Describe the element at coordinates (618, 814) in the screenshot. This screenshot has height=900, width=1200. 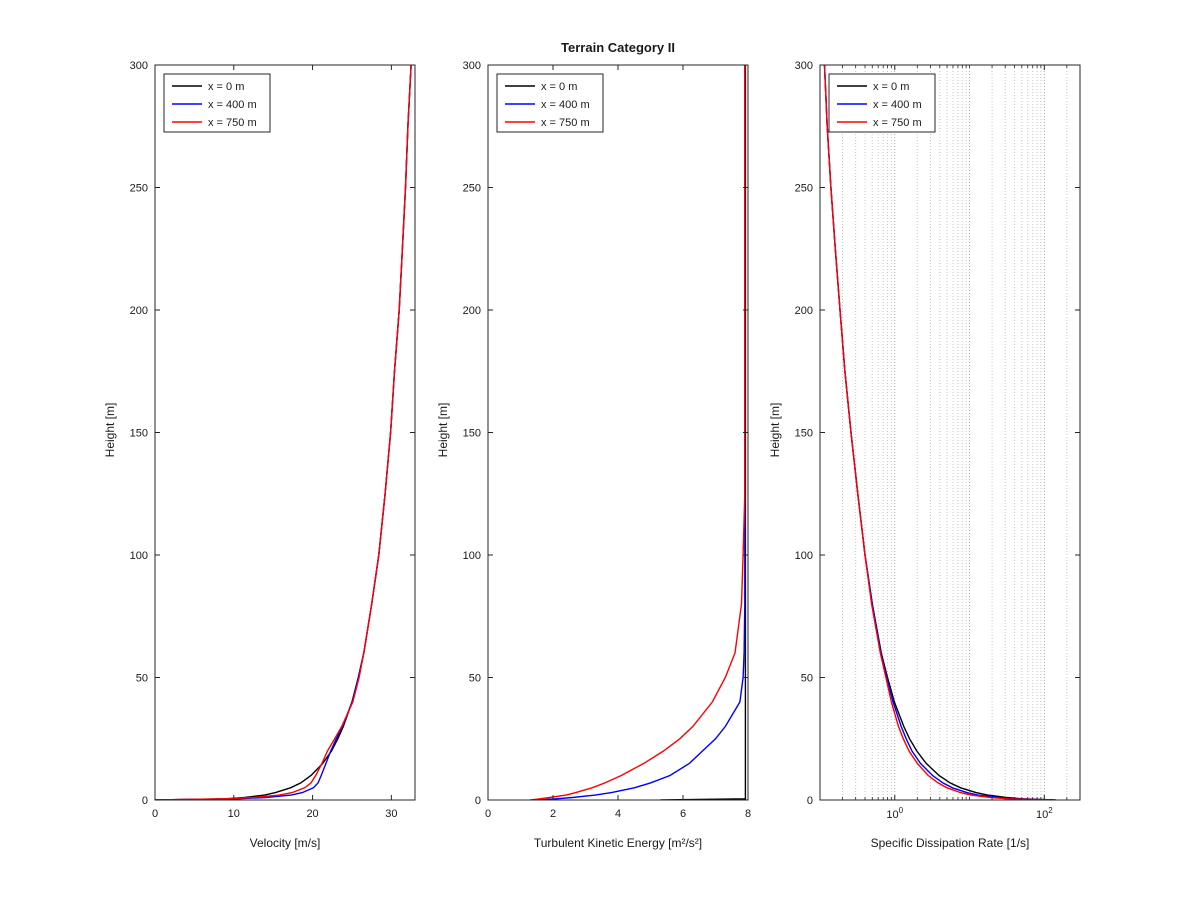
I see `svg-text: 4` at that location.